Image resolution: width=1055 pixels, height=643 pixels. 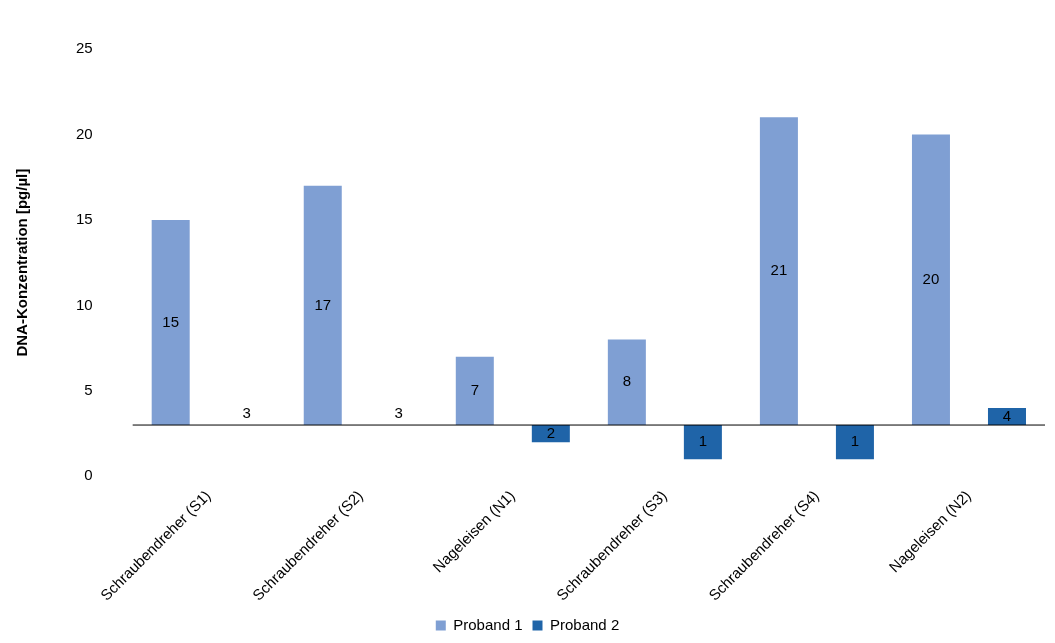 I want to click on y-tick-label: 25, so click(x=84, y=48).